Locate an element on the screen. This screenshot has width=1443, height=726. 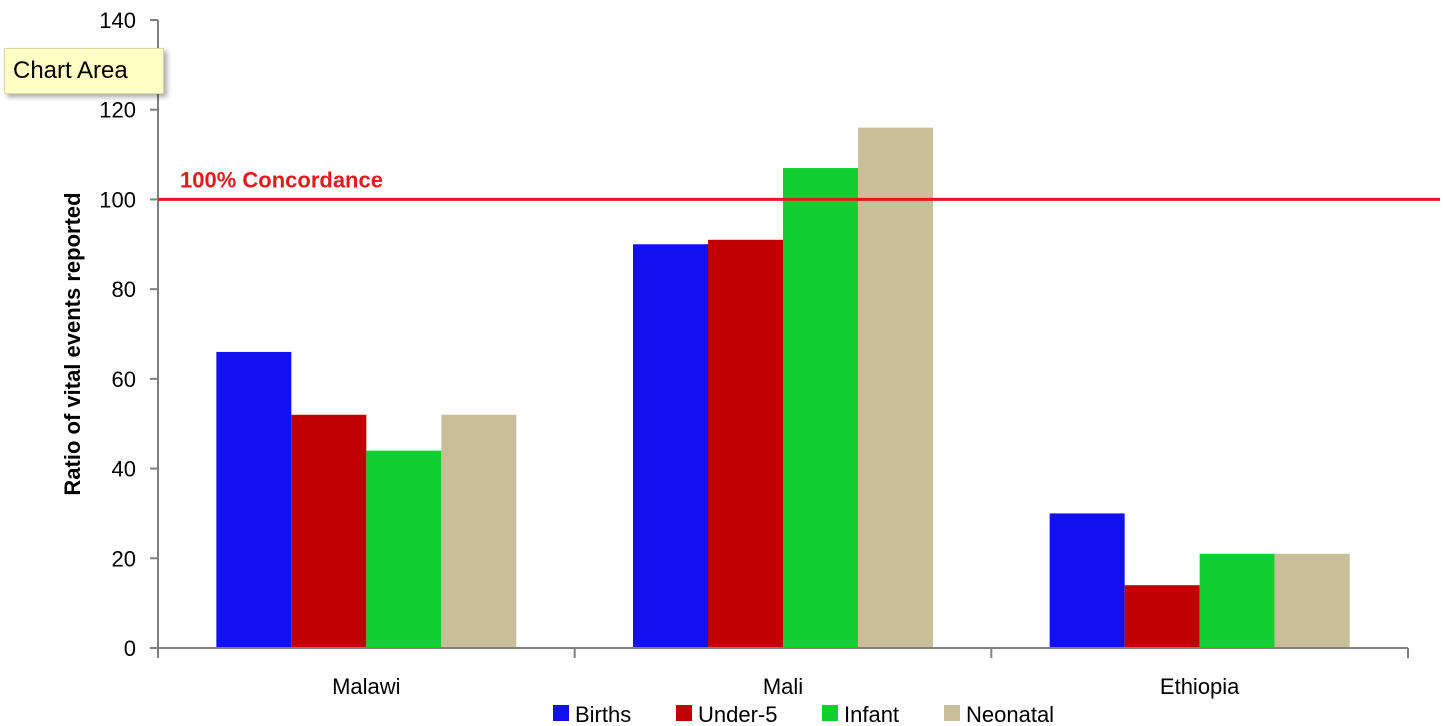
y-tick-label: 120 is located at coordinates (117, 110).